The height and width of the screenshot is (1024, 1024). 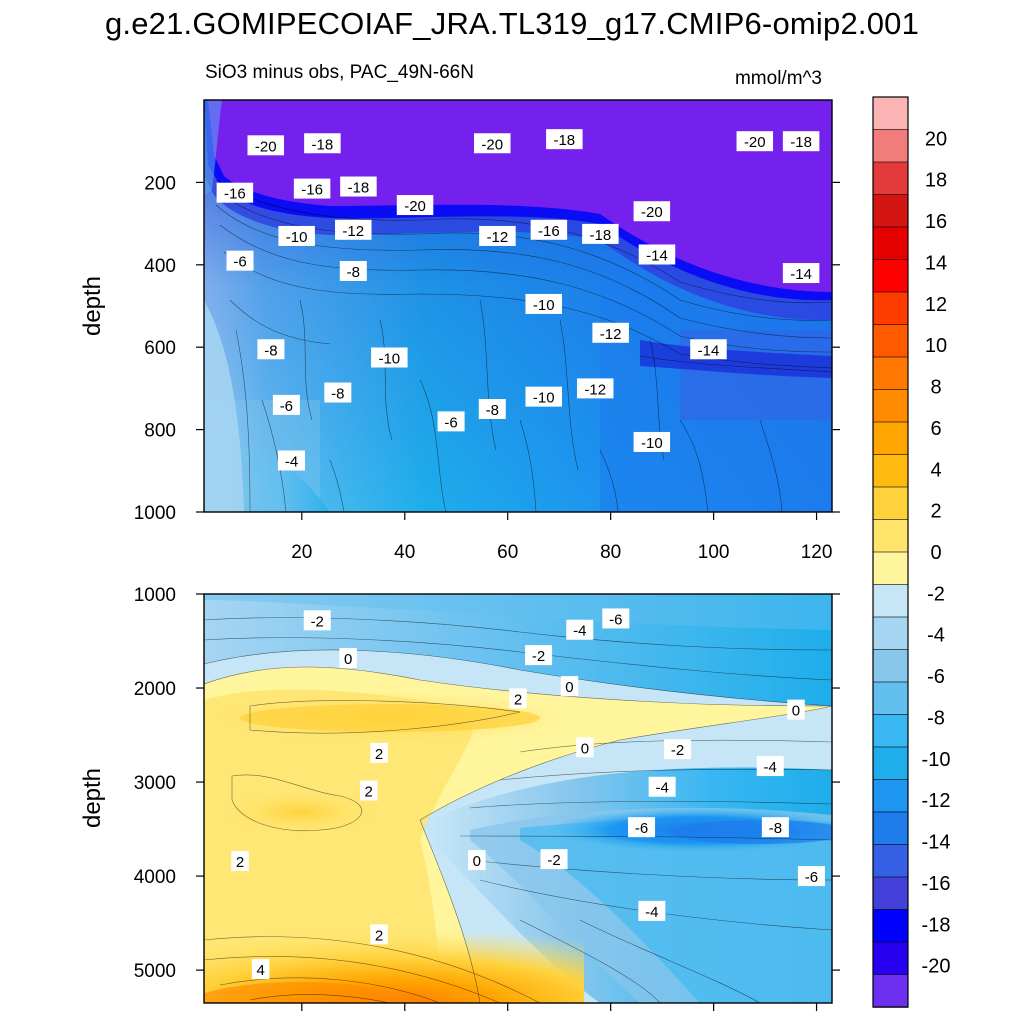 What do you see at coordinates (155, 595) in the screenshot?
I see `lower-y-tick-label: 1000` at bounding box center [155, 595].